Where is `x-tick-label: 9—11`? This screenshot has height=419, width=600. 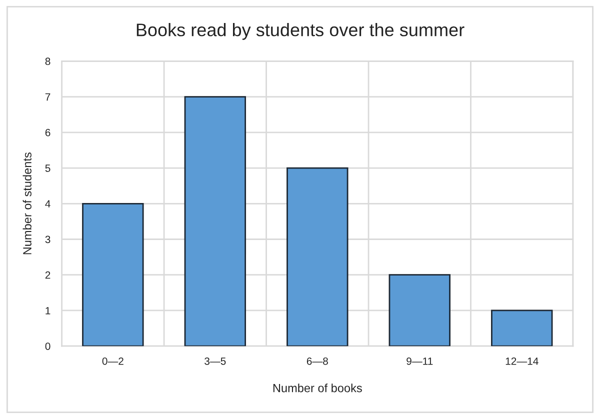 x-tick-label: 9—11 is located at coordinates (419, 361).